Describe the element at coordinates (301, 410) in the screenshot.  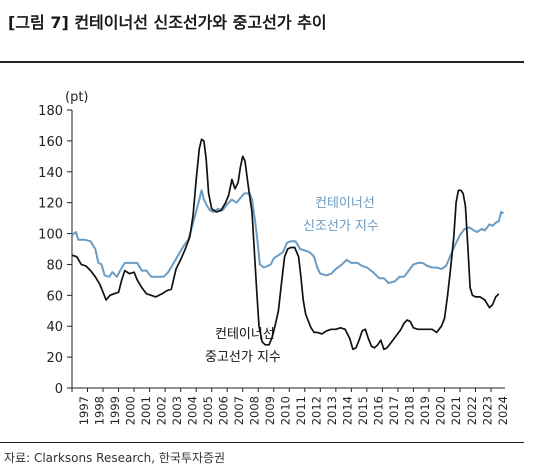
I see `x-tick-label: 2011` at that location.